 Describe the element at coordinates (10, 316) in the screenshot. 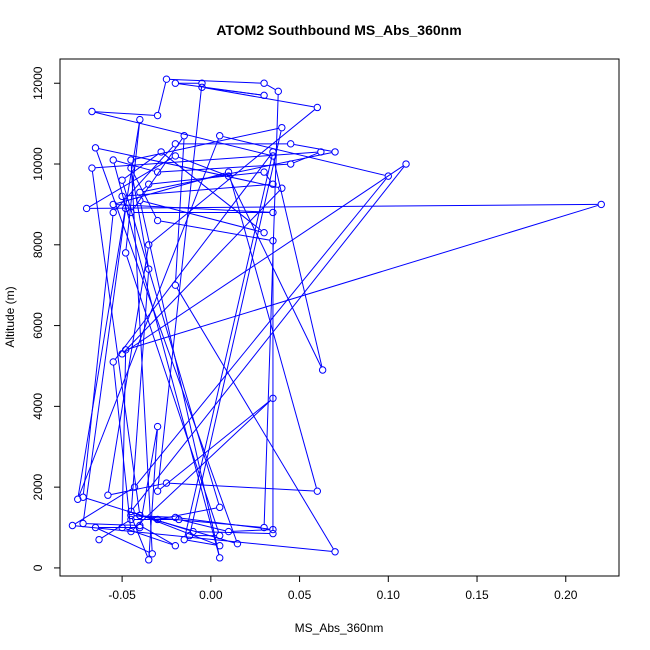

I see `y-axis-label: Altitude (m)` at that location.